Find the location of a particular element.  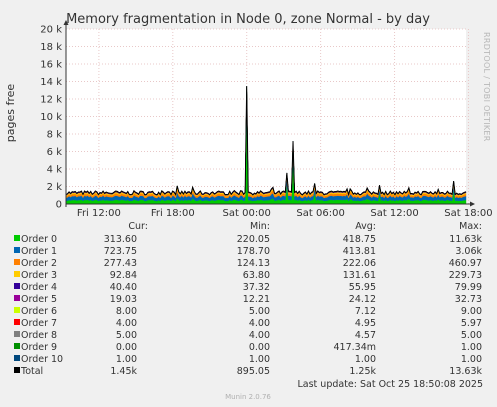

legend-col-cur: Cur: is located at coordinates (138, 226).